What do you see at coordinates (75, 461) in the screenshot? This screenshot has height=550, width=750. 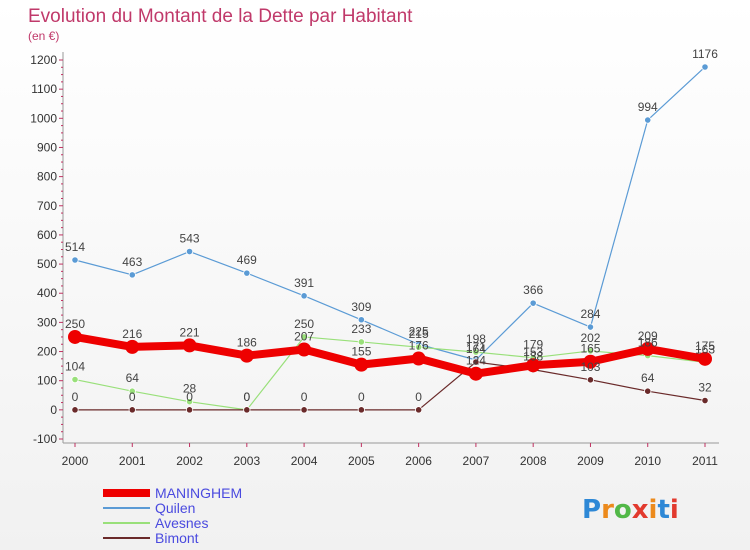 I see `x-tick-label: 2000` at bounding box center [75, 461].